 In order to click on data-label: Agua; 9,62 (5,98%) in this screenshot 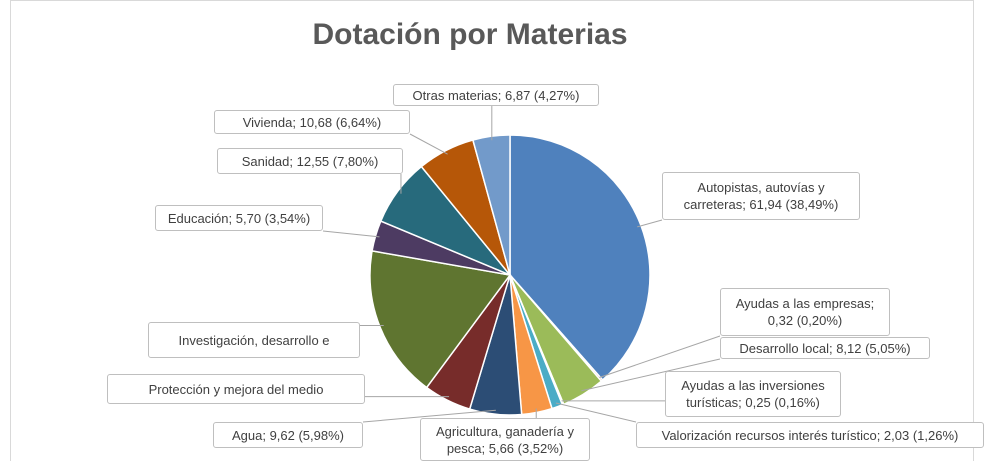, I will do `click(288, 435)`.